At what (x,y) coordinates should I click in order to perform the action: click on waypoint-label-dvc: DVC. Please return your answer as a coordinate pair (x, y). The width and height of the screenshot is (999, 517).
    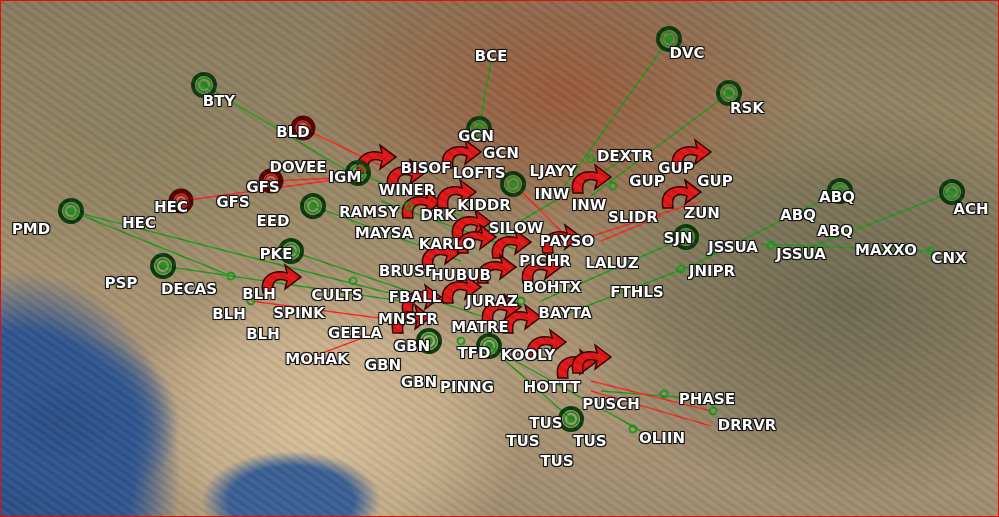
    Looking at the image, I should click on (687, 53).